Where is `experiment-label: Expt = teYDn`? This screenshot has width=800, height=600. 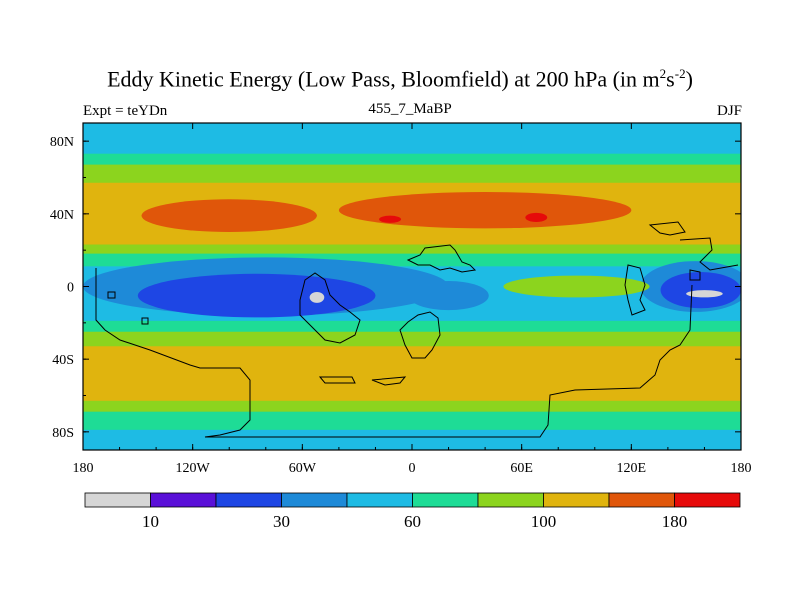
experiment-label: Expt = teYDn is located at coordinates (125, 111).